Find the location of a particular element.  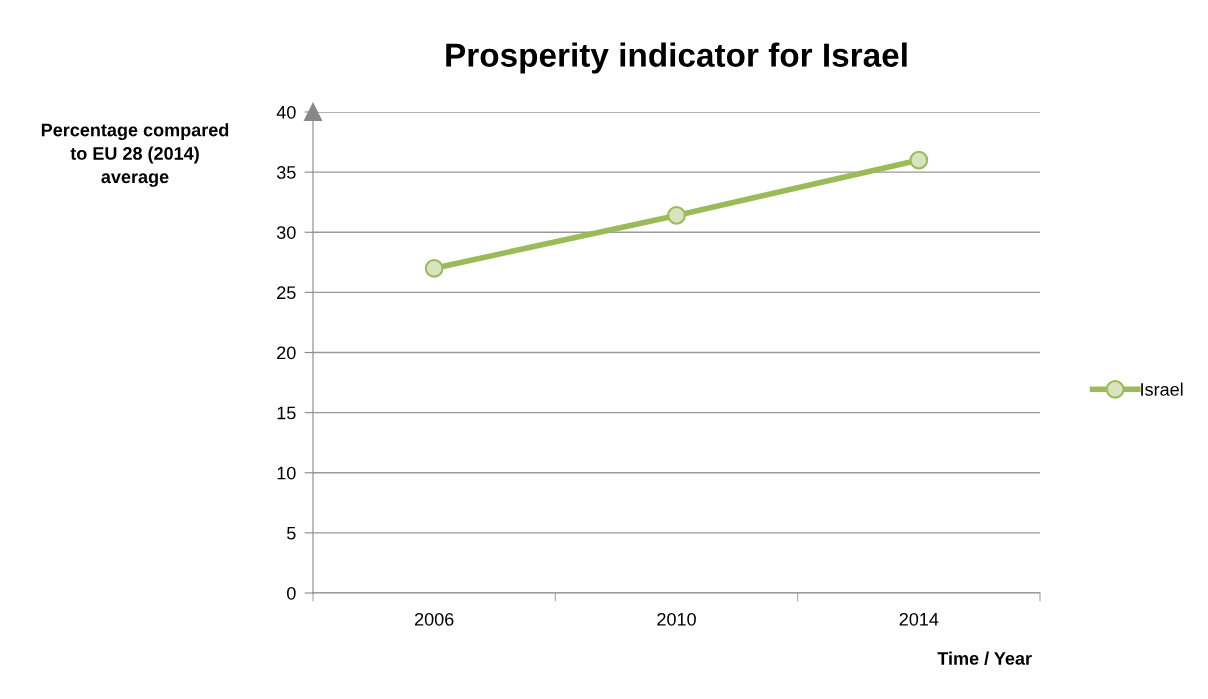

y-tick-label: 40 is located at coordinates (286, 112).